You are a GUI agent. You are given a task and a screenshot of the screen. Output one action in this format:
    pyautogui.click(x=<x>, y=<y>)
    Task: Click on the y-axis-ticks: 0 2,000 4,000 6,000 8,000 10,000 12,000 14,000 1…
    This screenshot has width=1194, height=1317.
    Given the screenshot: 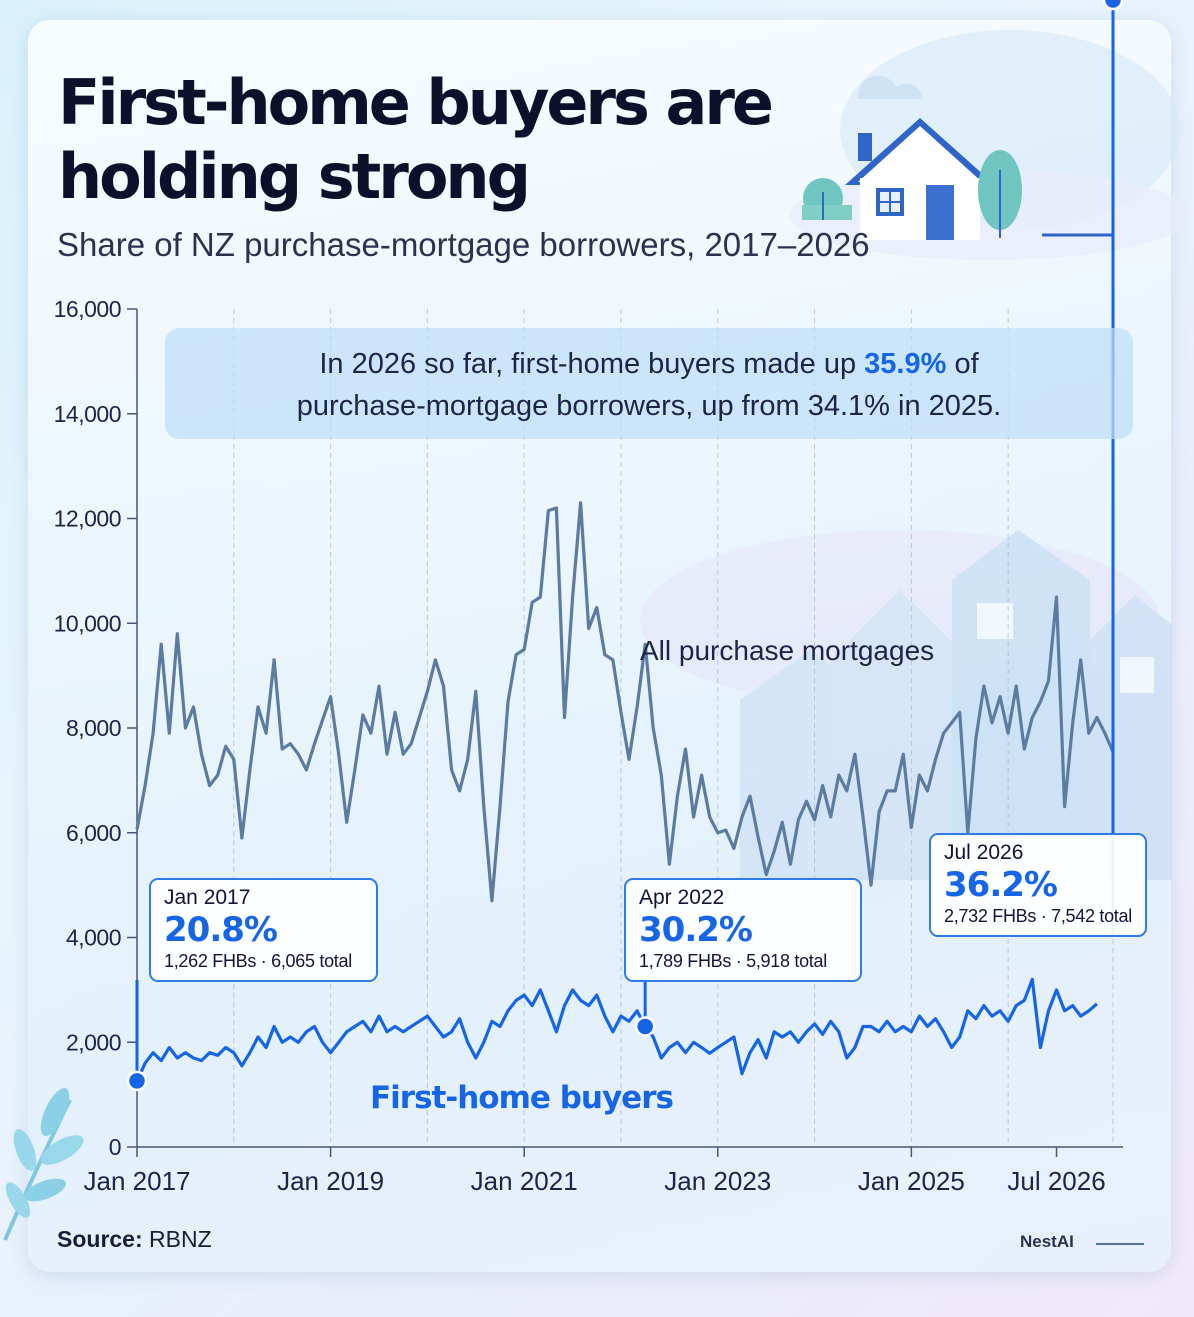 What is the action you would take?
    pyautogui.click(x=95, y=728)
    